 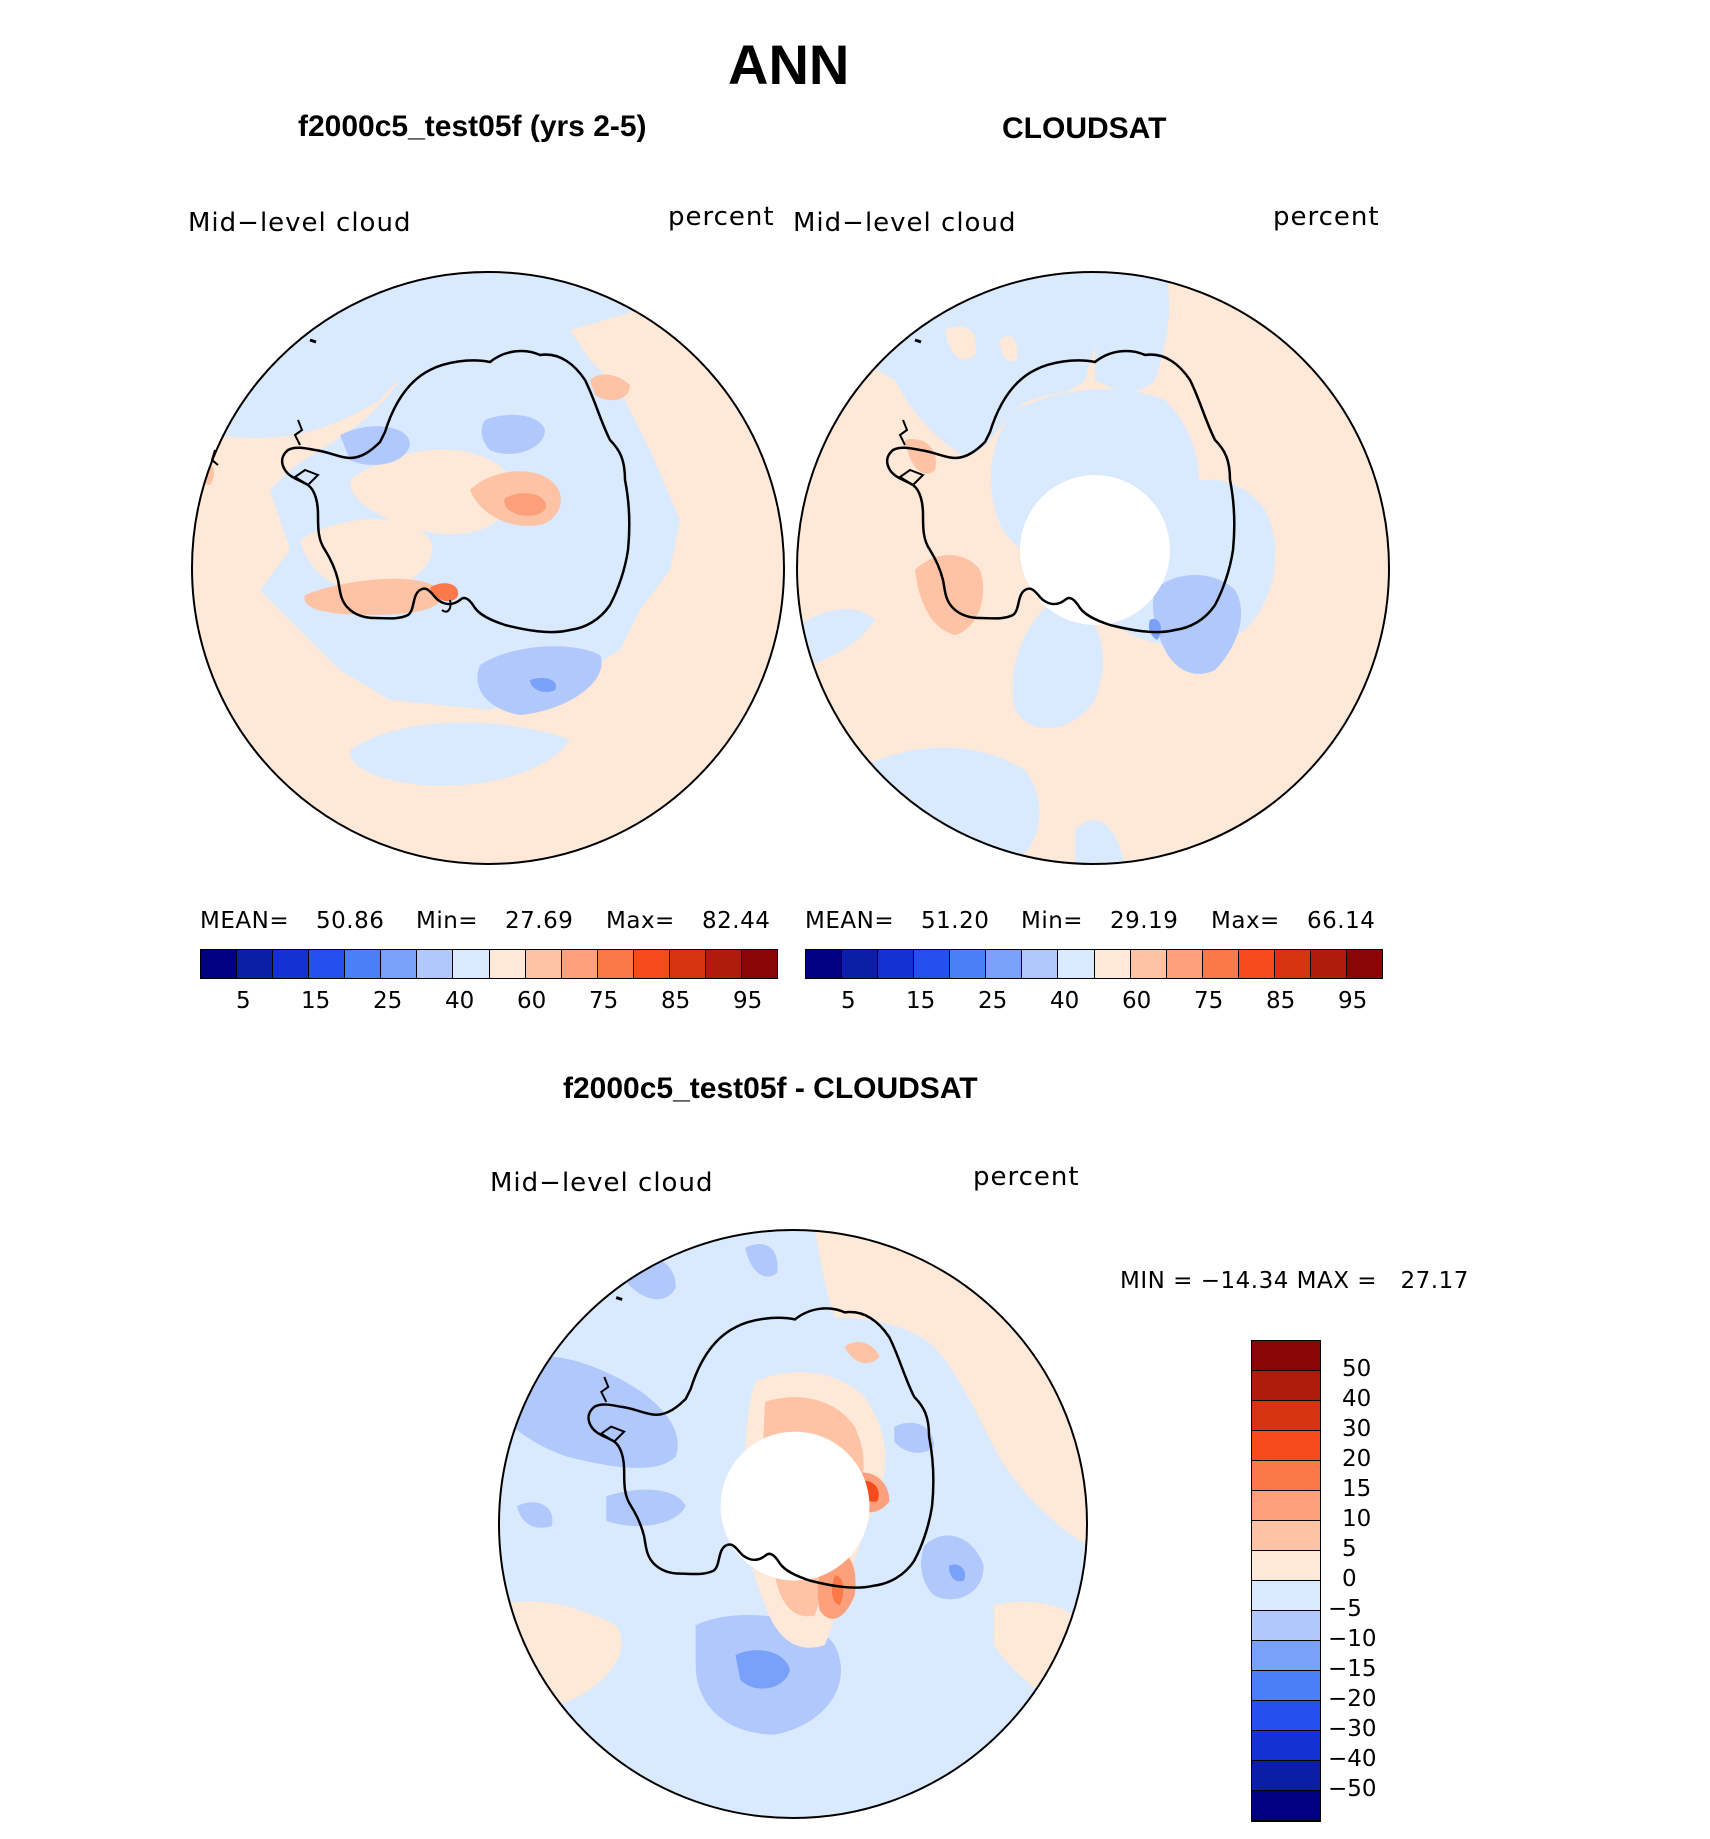 I want to click on panel-1-colorbar-ticks: 5 15 25 40 60 75 85 95, so click(x=488, y=1003).